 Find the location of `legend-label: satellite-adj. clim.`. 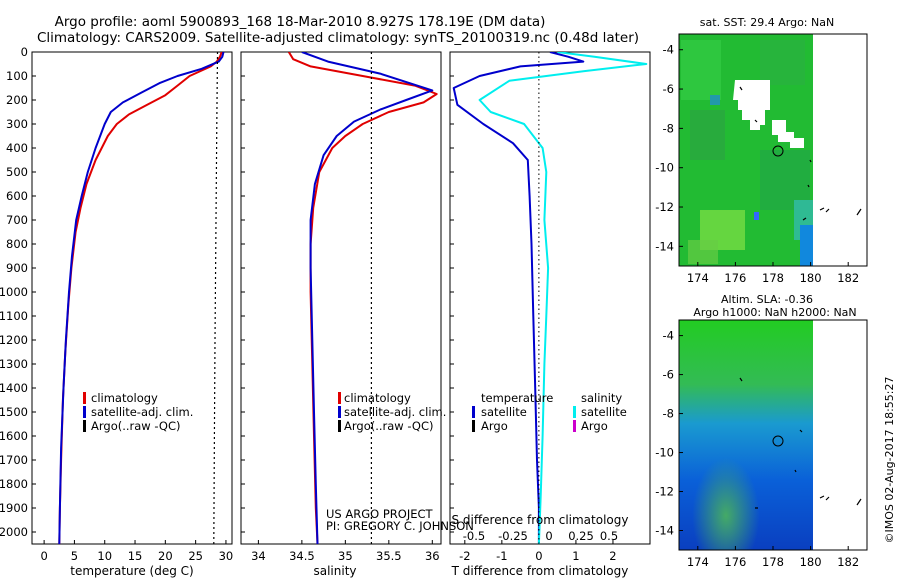

legend-label: satellite-adj. clim. is located at coordinates (142, 412).